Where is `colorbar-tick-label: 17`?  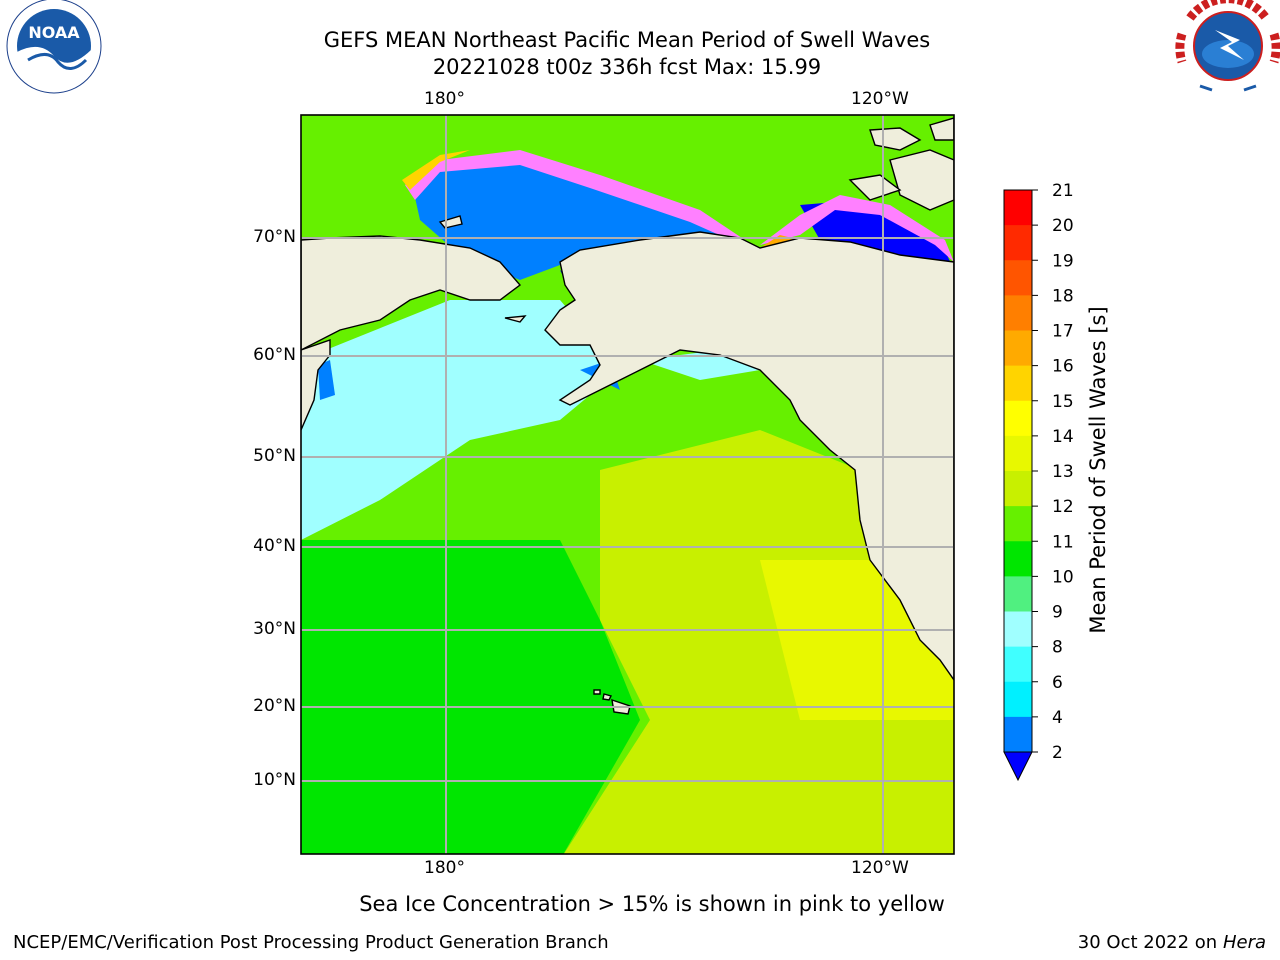
colorbar-tick-label: 17 is located at coordinates (1063, 332).